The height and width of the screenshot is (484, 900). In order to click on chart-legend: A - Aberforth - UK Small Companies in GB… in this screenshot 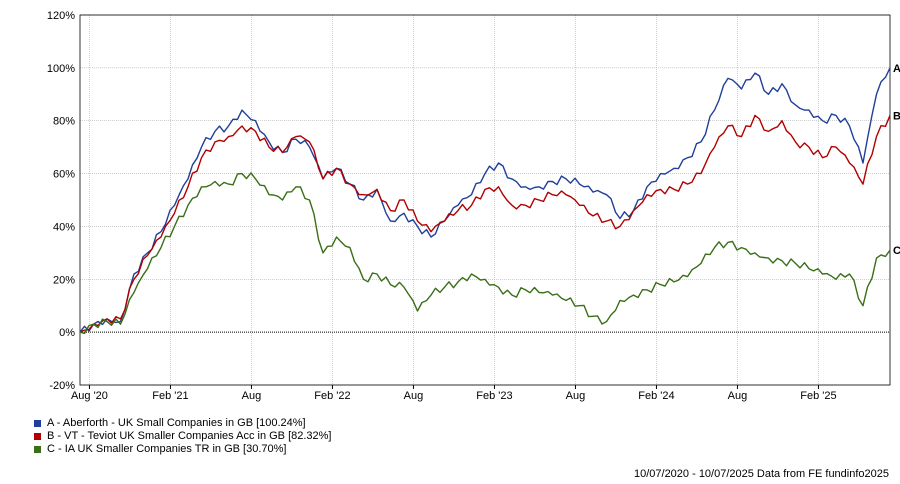, I will do `click(183, 436)`.